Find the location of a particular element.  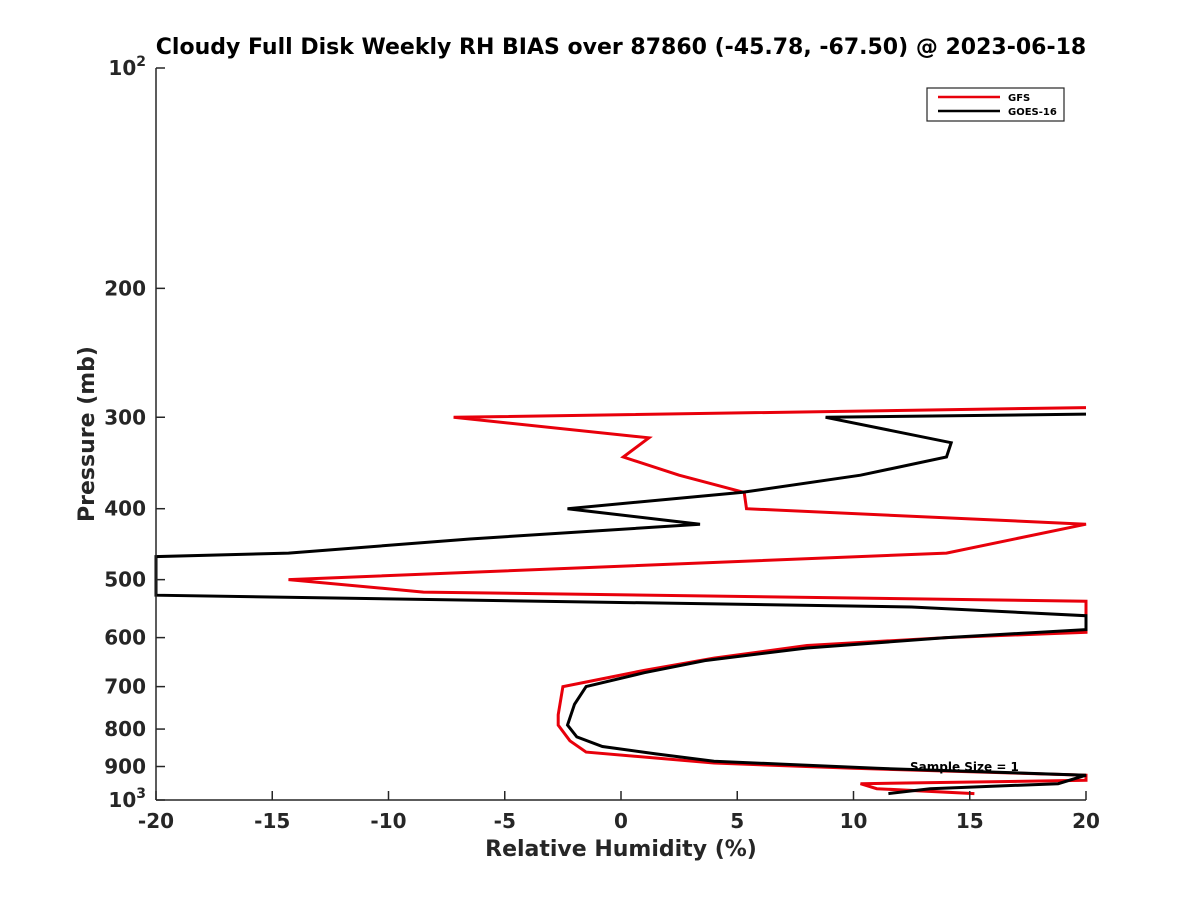

y-tick-label: 600 is located at coordinates (125, 638).